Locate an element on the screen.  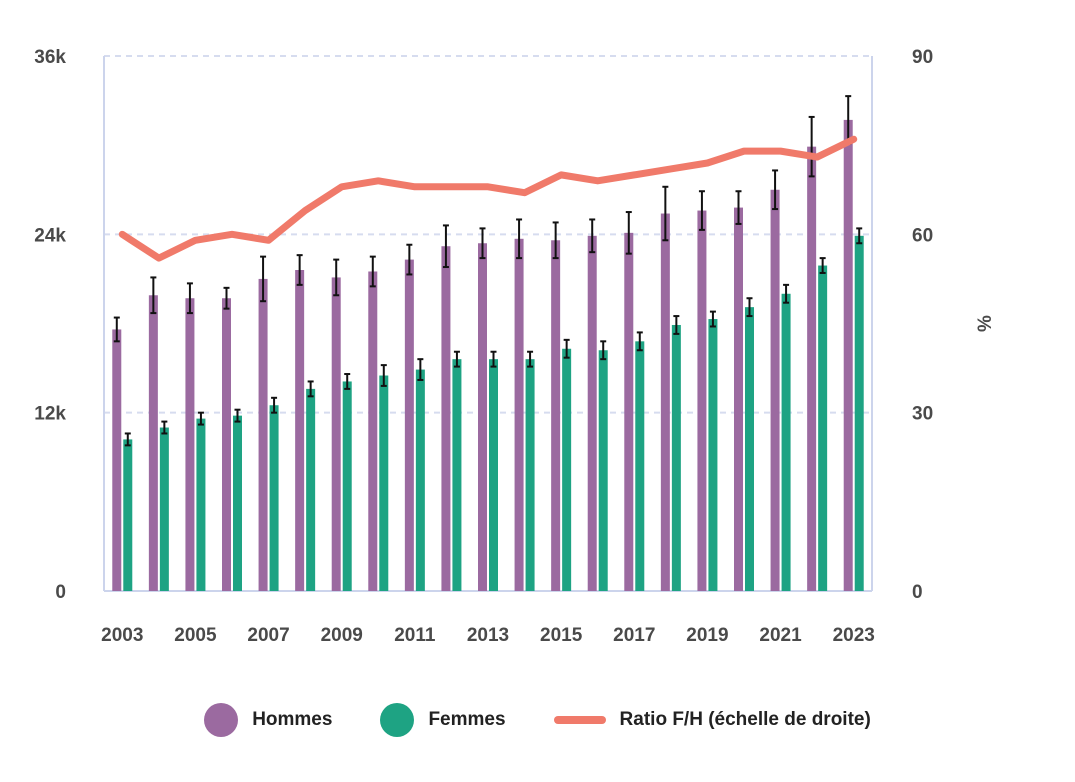
y-right-tick-label: 90 is located at coordinates (922, 57).